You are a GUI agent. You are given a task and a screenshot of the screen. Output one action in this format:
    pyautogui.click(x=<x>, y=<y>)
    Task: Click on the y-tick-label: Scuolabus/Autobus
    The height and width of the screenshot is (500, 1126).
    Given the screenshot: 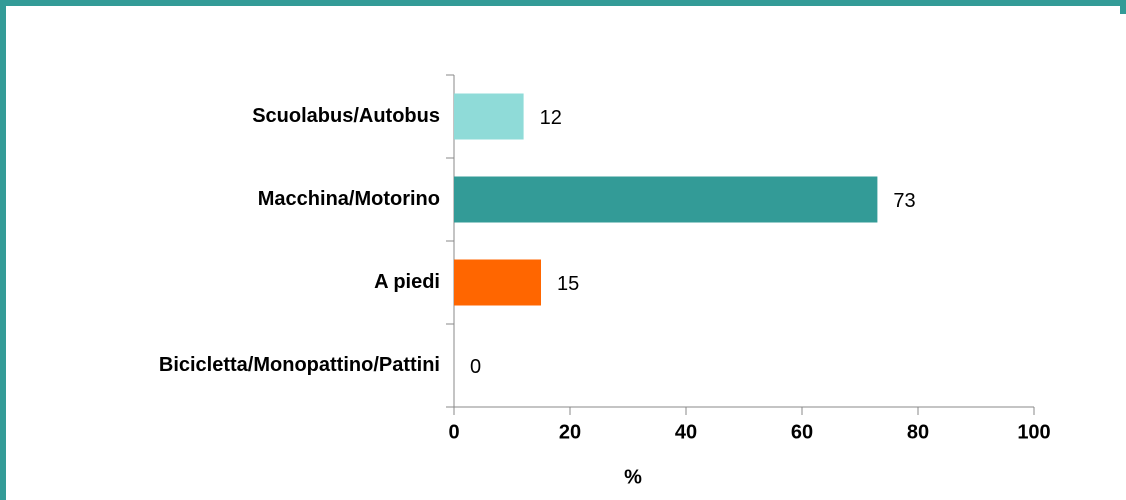 What is the action you would take?
    pyautogui.click(x=346, y=116)
    